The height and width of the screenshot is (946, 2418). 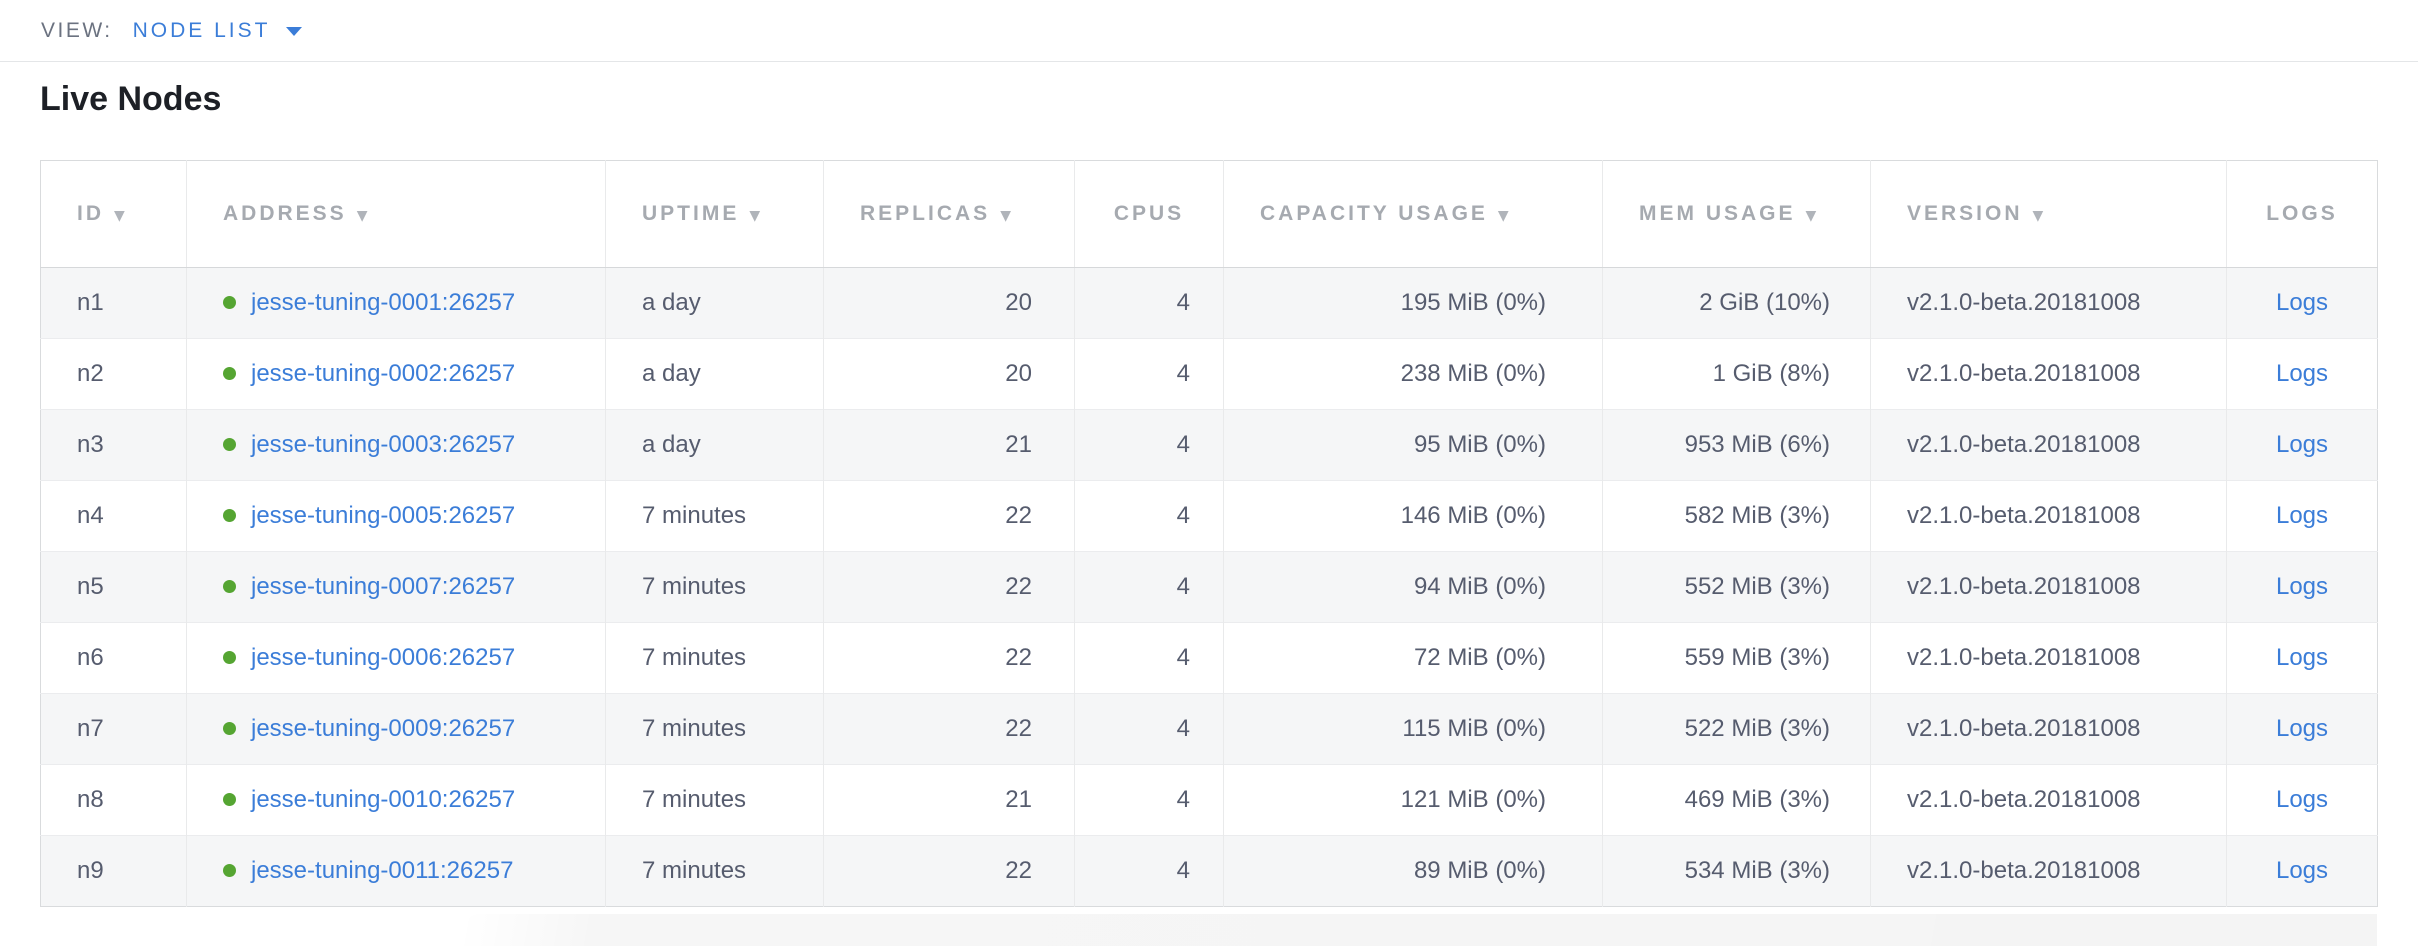 I want to click on column-header-mem: MEM USAGE ▼, so click(x=1736, y=214).